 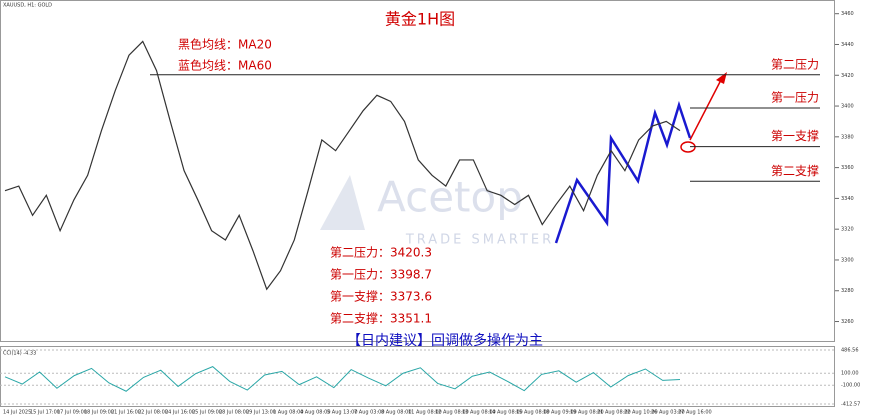 I want to click on watermark: Acetop, so click(x=450, y=197).